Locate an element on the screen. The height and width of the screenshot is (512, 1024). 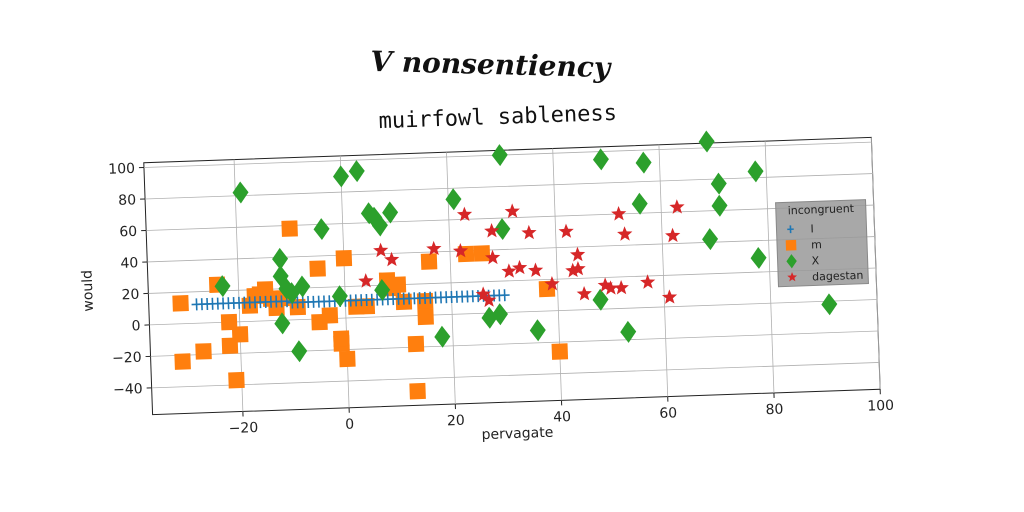
legend-marker-dagestan is located at coordinates (792, 277).